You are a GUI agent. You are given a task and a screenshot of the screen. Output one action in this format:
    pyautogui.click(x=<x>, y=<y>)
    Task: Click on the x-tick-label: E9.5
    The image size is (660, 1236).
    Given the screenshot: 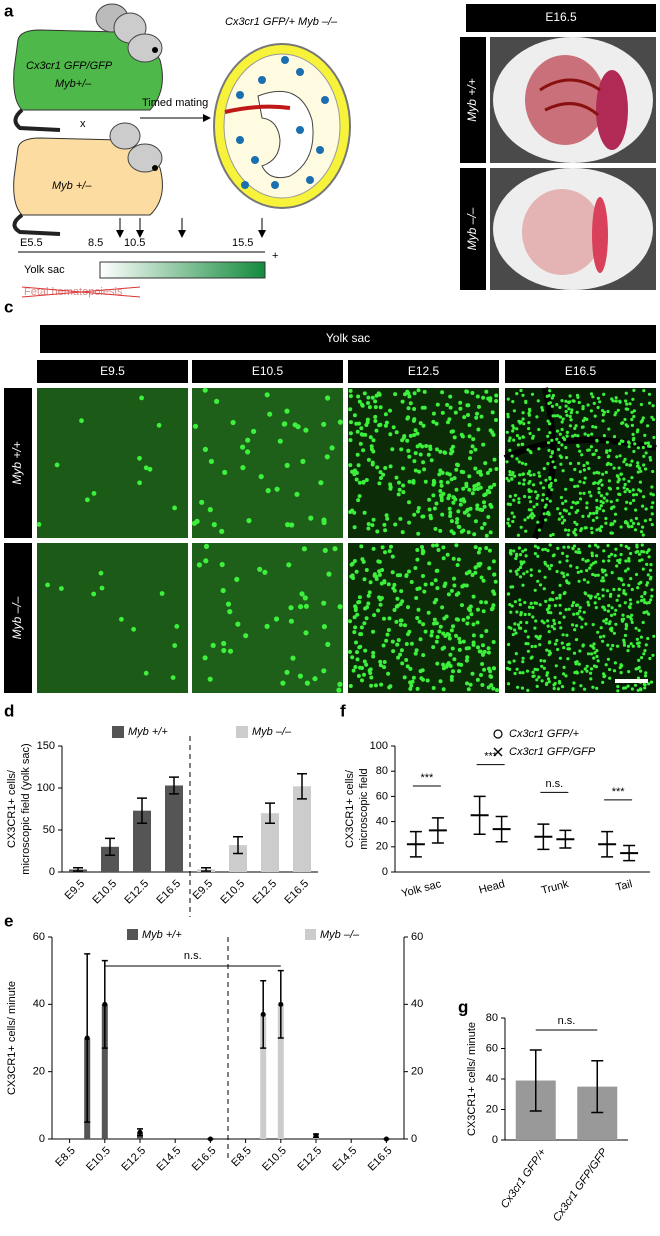 What is the action you would take?
    pyautogui.click(x=75, y=890)
    